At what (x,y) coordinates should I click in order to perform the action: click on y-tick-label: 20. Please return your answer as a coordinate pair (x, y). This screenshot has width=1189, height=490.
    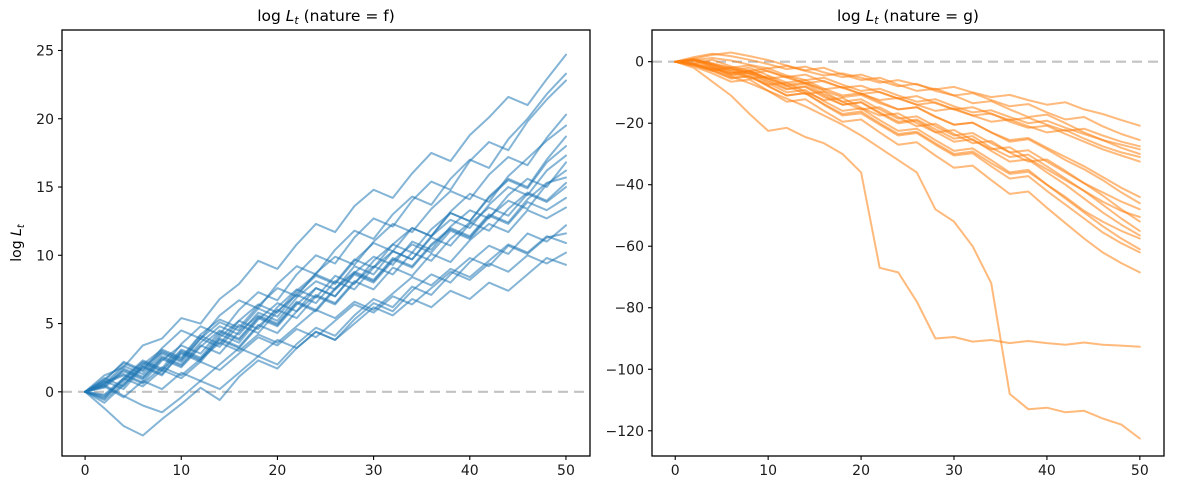
    Looking at the image, I should click on (45, 120).